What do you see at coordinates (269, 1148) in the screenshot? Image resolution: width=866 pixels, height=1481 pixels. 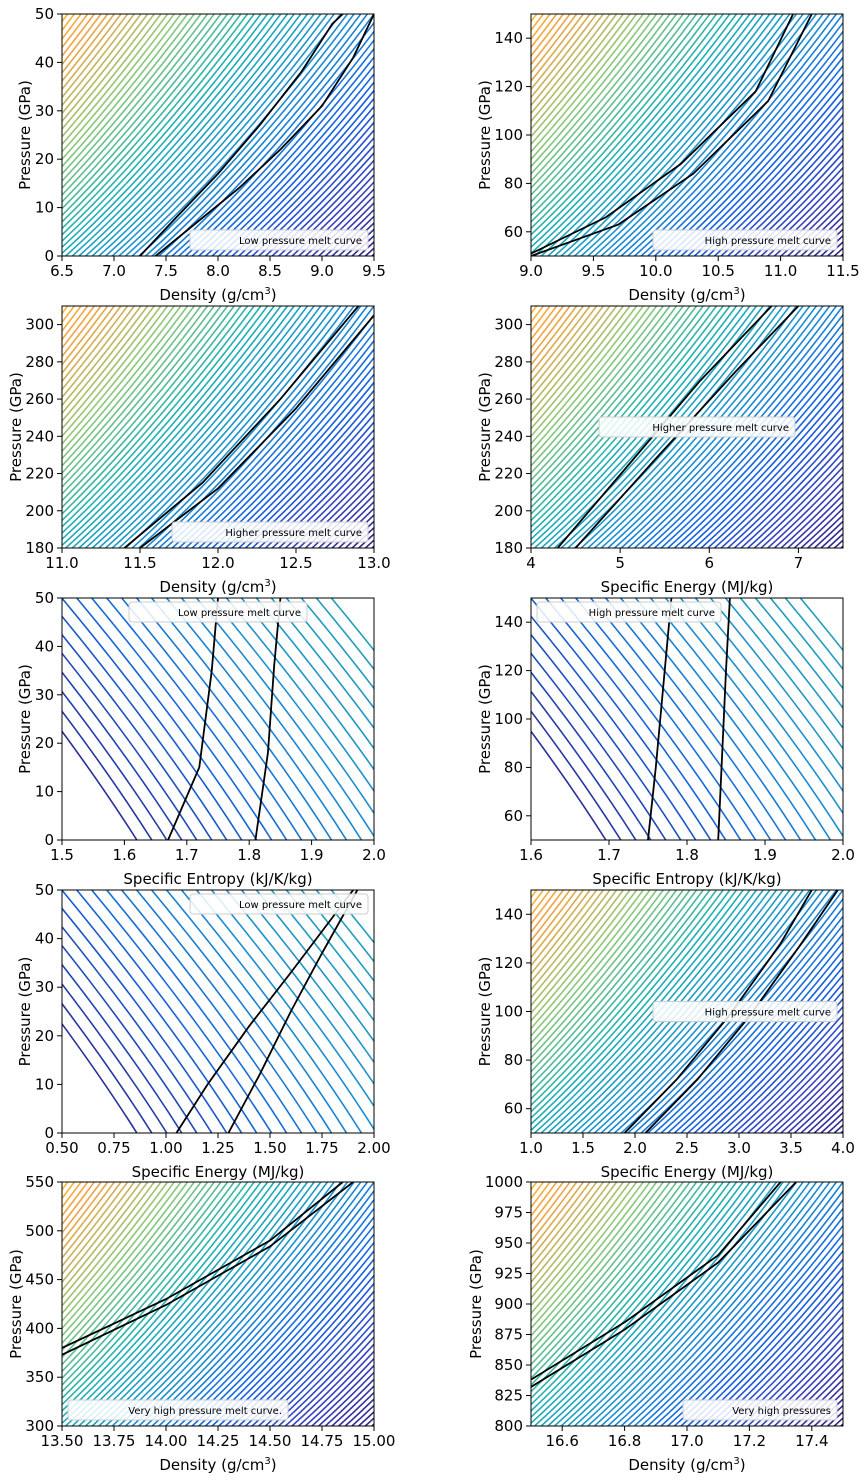 I see `x-tick-label: 1.50` at bounding box center [269, 1148].